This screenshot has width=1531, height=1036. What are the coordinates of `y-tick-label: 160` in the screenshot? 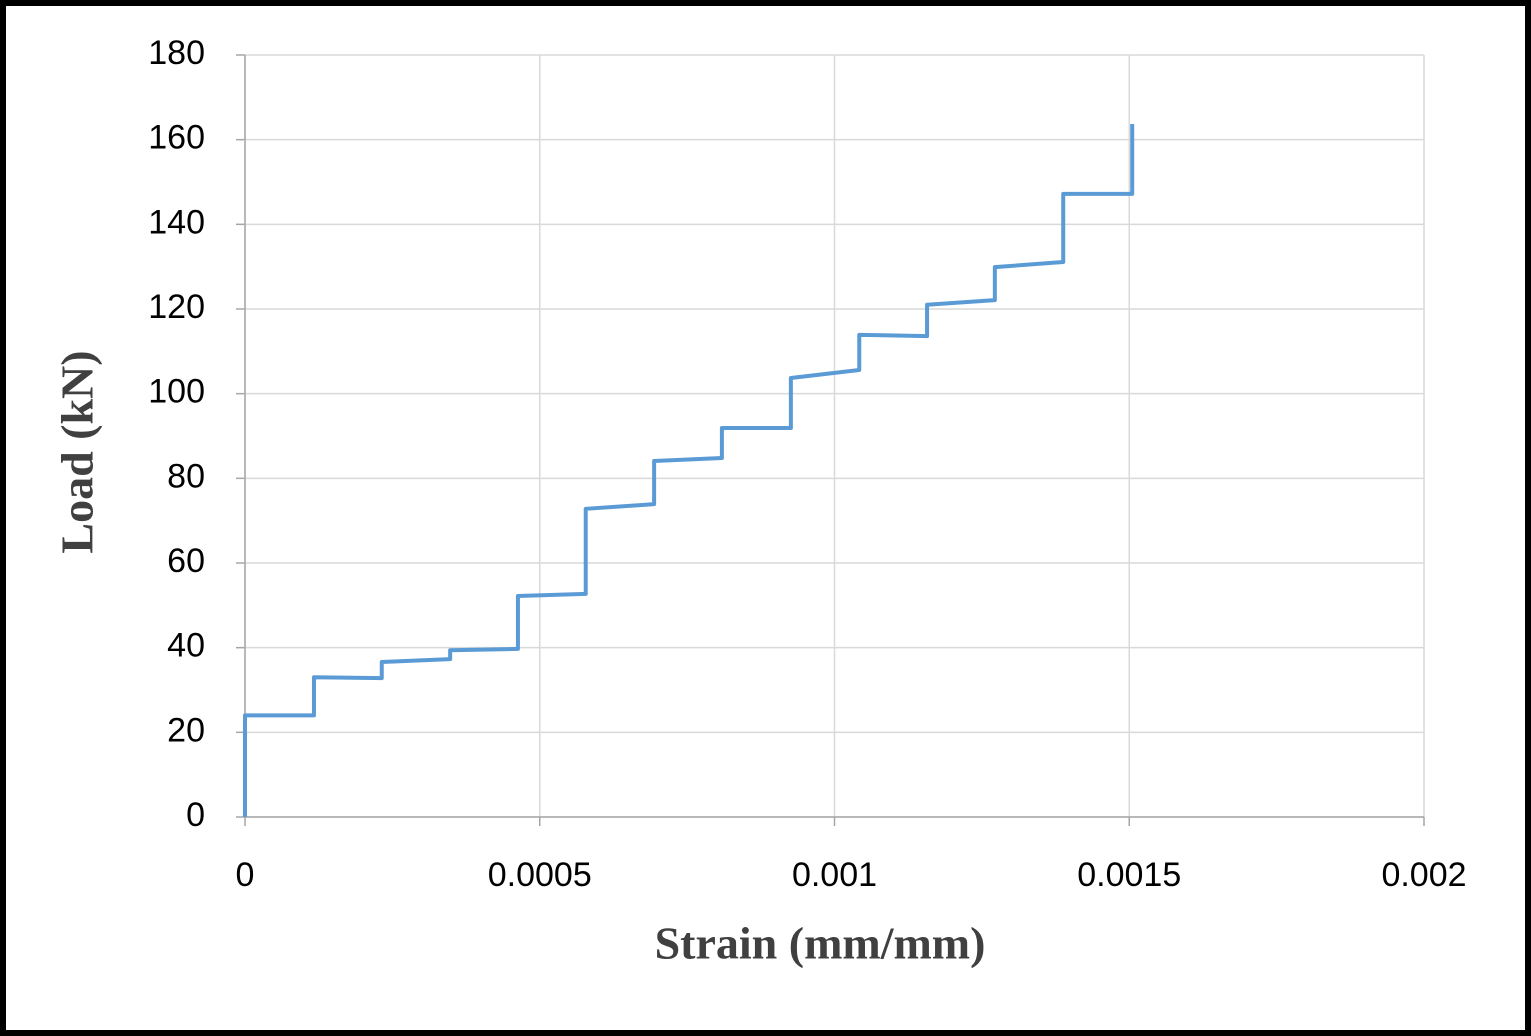 It's located at (176, 138).